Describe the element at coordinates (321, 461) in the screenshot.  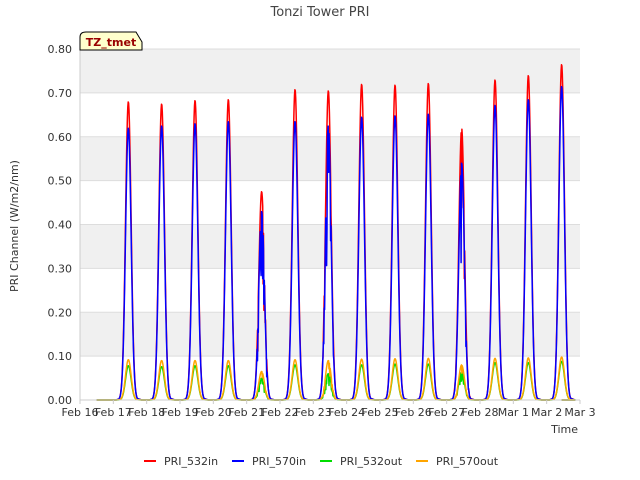
I see `legend: PRI_532in PRI_570in PRI_532out PRI_570out` at that location.